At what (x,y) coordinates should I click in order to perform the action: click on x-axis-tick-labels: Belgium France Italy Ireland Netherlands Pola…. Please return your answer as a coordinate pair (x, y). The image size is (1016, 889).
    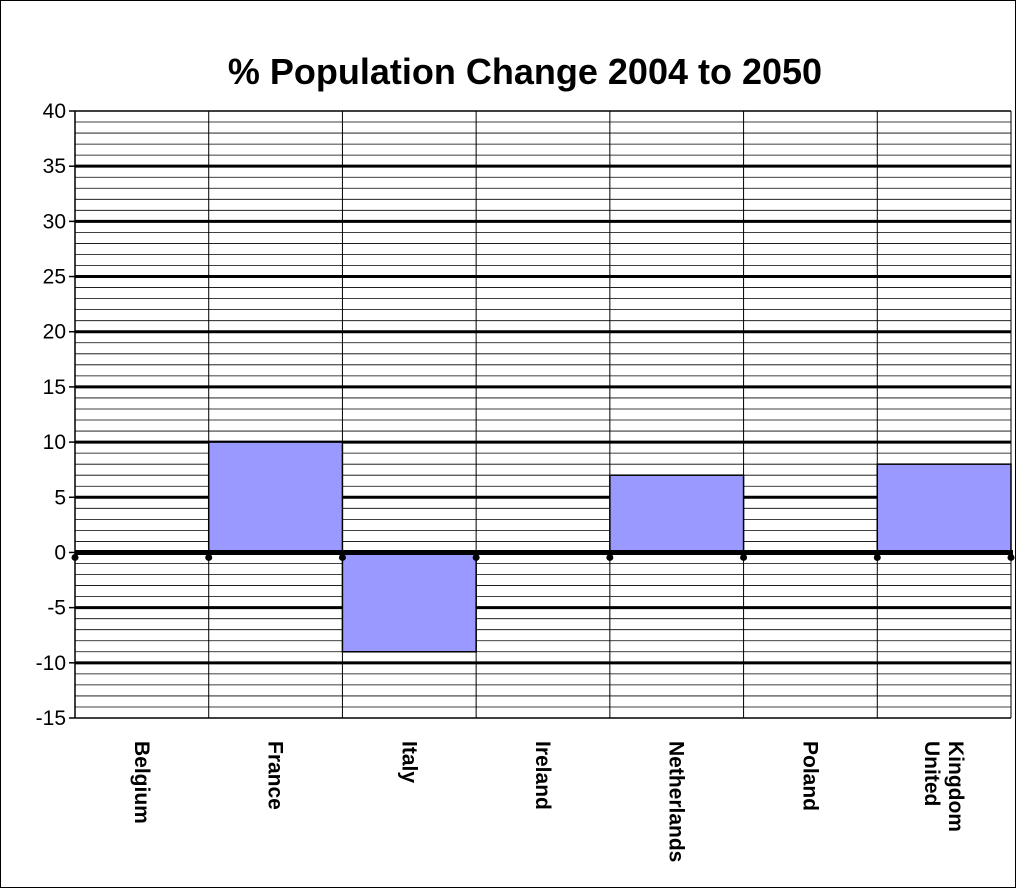
    Looking at the image, I should click on (548, 801).